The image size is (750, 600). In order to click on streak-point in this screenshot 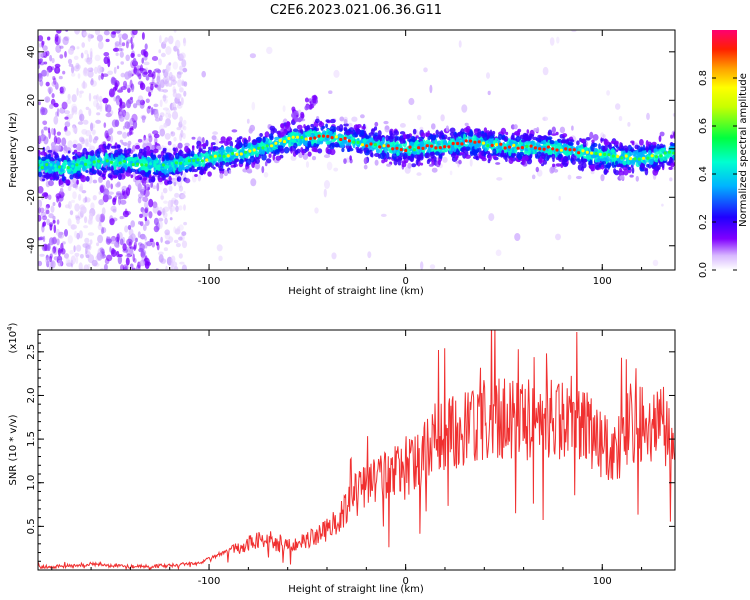, I will do `click(279, 133)`.